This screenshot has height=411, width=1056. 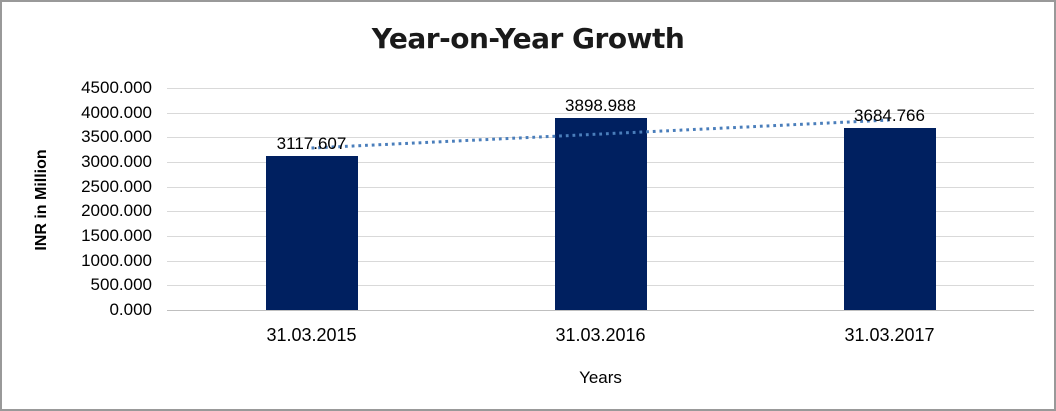 I want to click on x-tick-label: 31.03.2015, so click(x=311, y=335).